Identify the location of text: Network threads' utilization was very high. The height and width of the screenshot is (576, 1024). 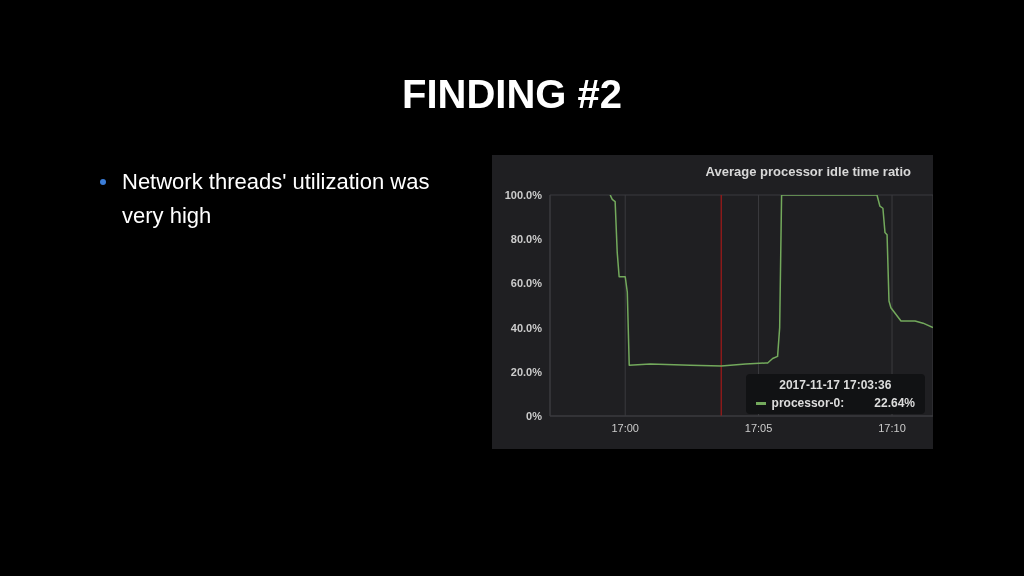
(276, 199).